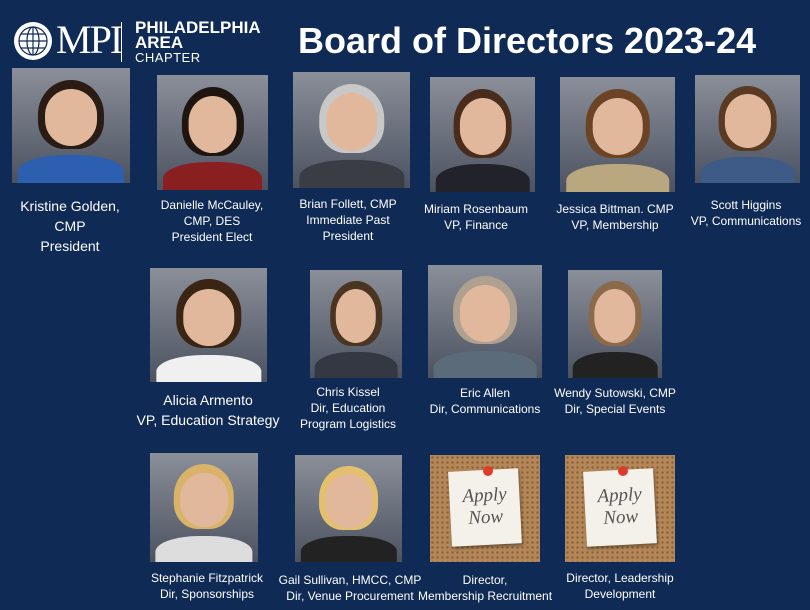 Image resolution: width=810 pixels, height=610 pixels. Describe the element at coordinates (198, 27) in the screenshot. I see `logo-line1: PHILADELPHIA` at that location.